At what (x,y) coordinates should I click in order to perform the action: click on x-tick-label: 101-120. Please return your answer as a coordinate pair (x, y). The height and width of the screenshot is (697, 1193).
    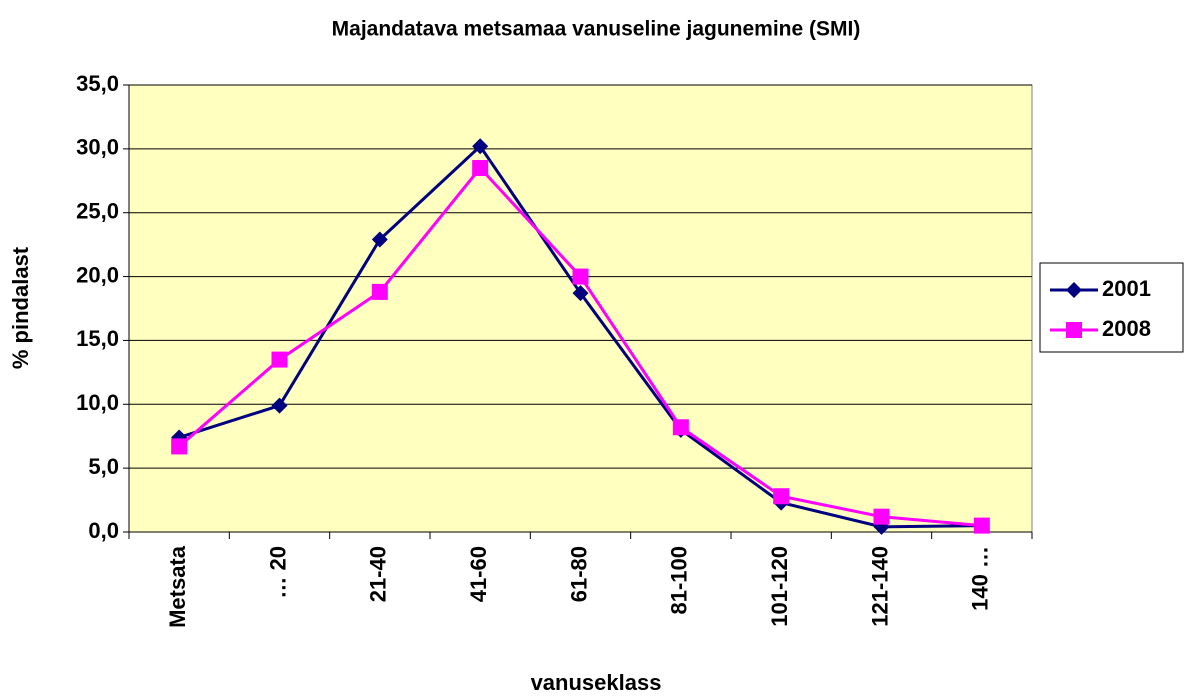
    Looking at the image, I should click on (779, 586).